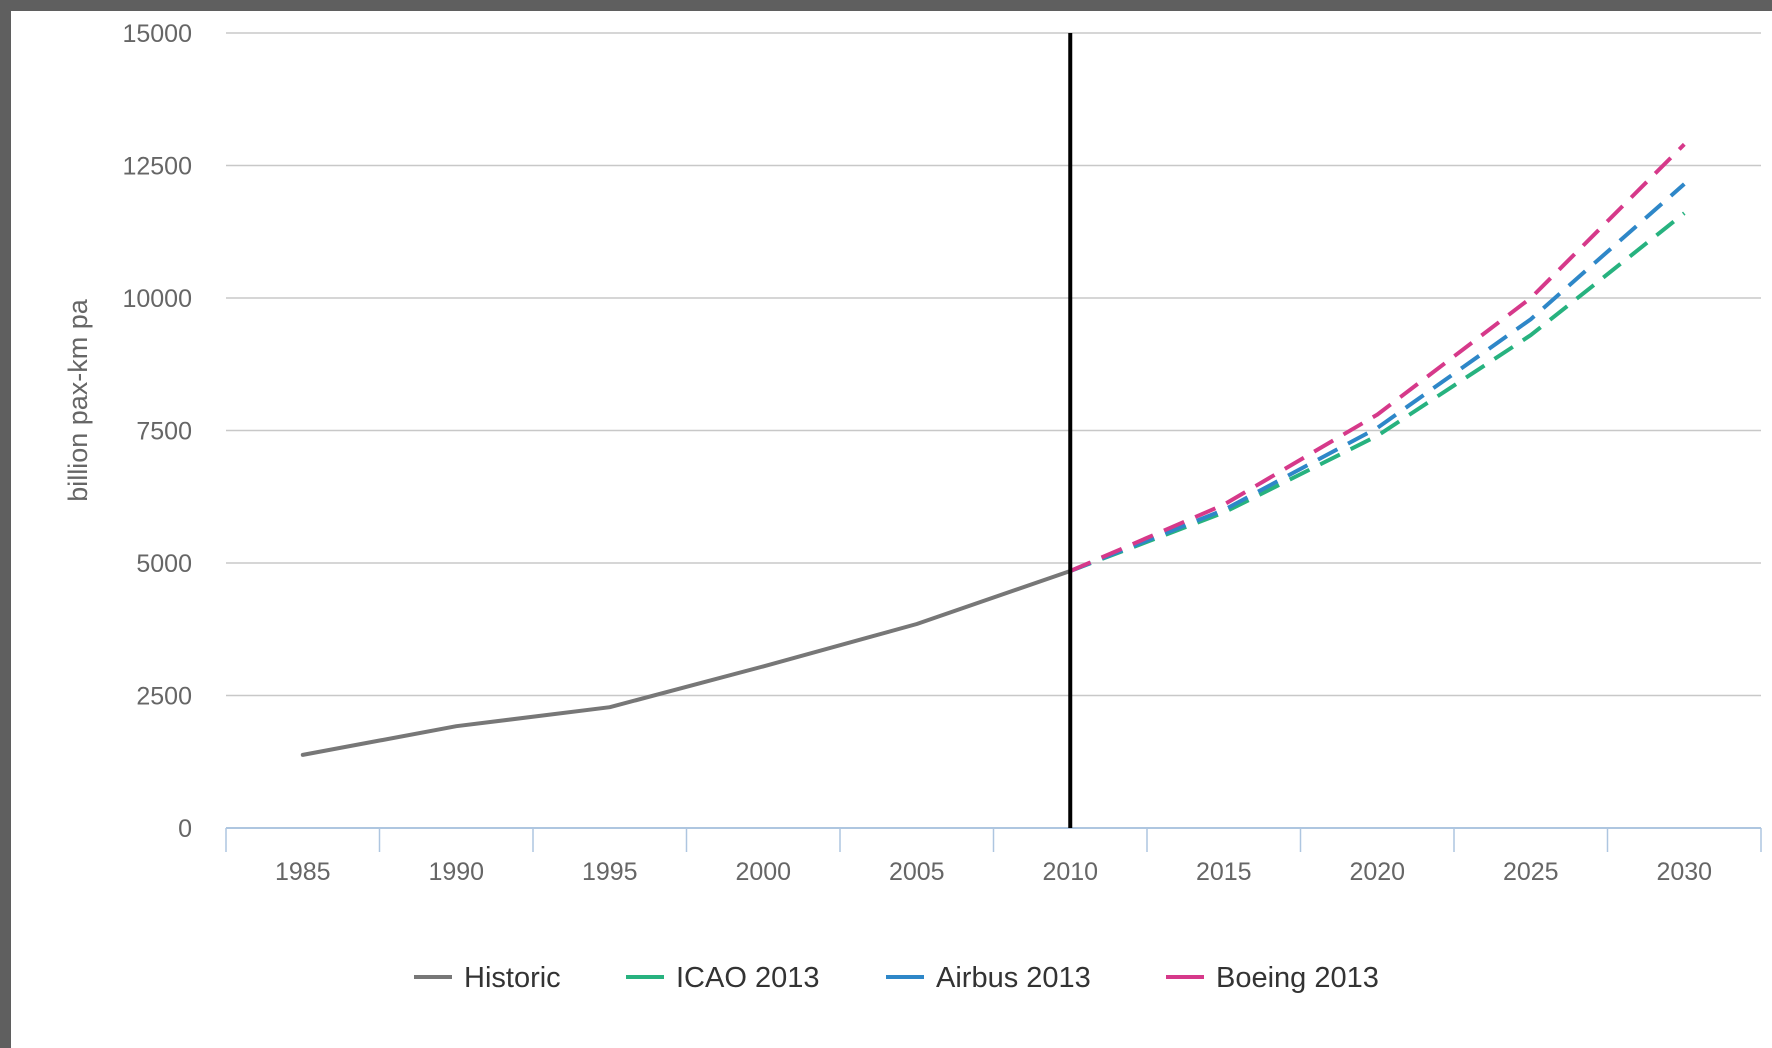 This screenshot has width=1772, height=1048. I want to click on x-tick-label: 2010, so click(1070, 872).